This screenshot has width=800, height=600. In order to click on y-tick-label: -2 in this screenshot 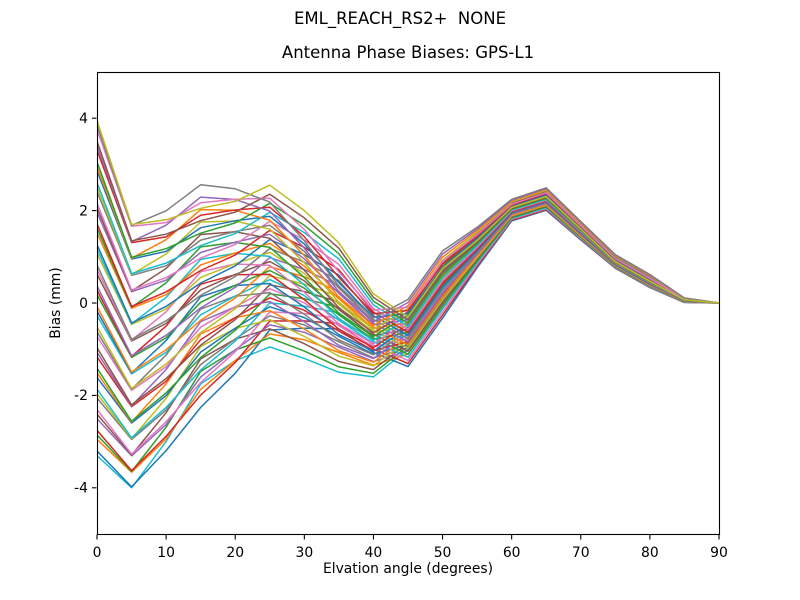, I will do `click(81, 396)`.